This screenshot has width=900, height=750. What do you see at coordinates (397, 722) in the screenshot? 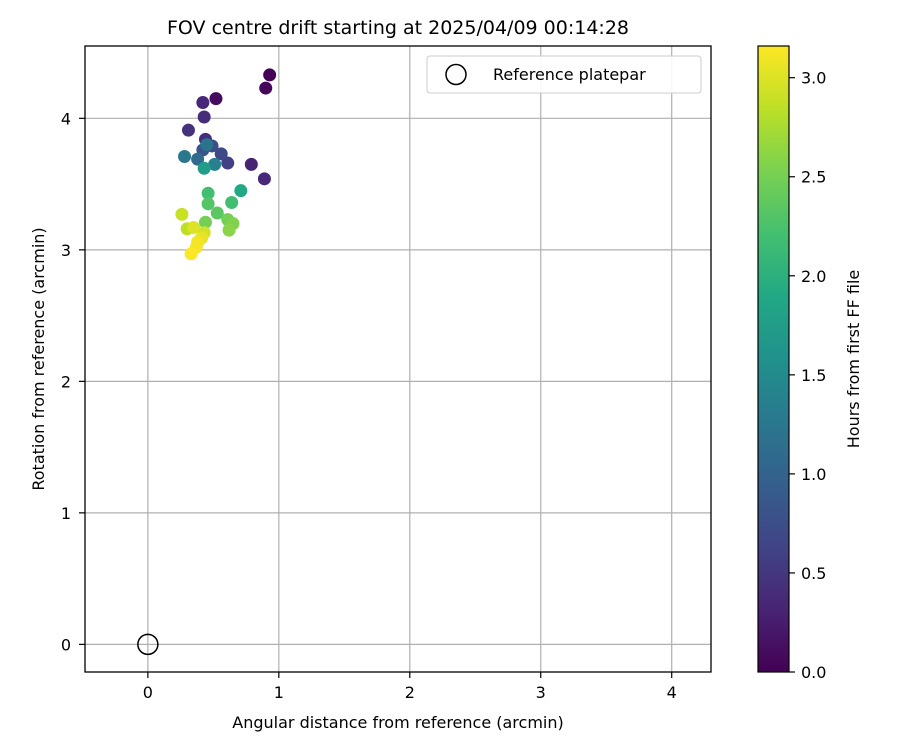
I see `x-axis-label: Angular distance from reference (arcmin)` at bounding box center [397, 722].